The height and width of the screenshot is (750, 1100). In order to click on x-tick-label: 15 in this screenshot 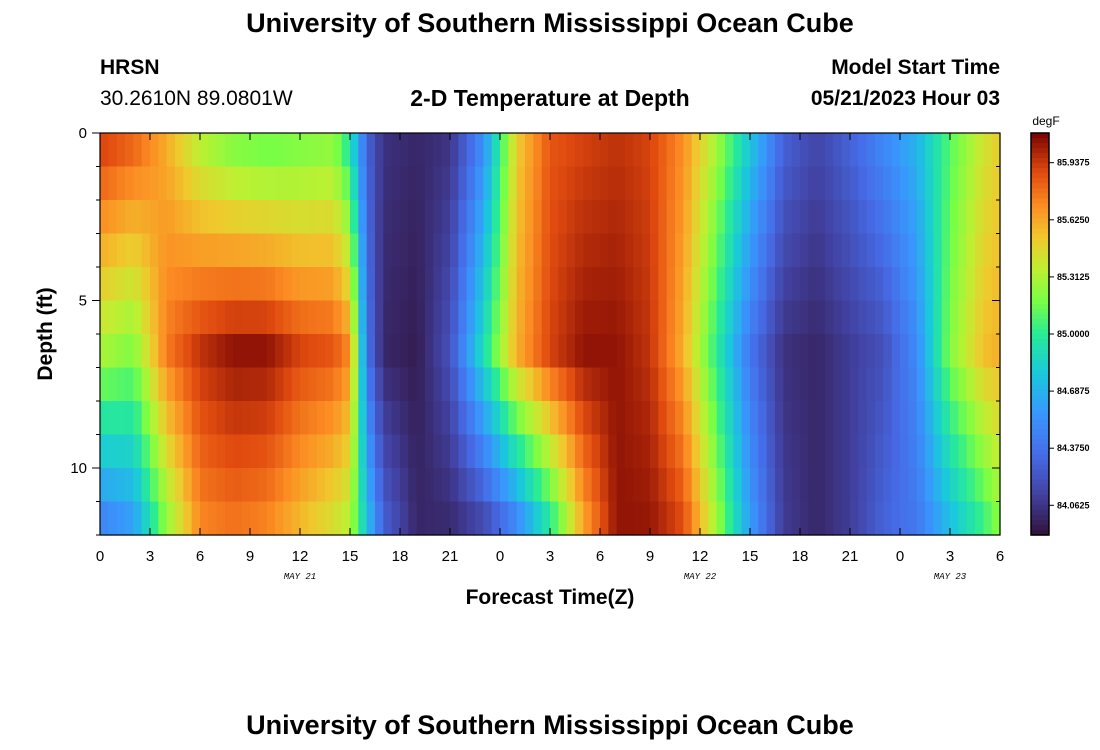, I will do `click(750, 556)`.